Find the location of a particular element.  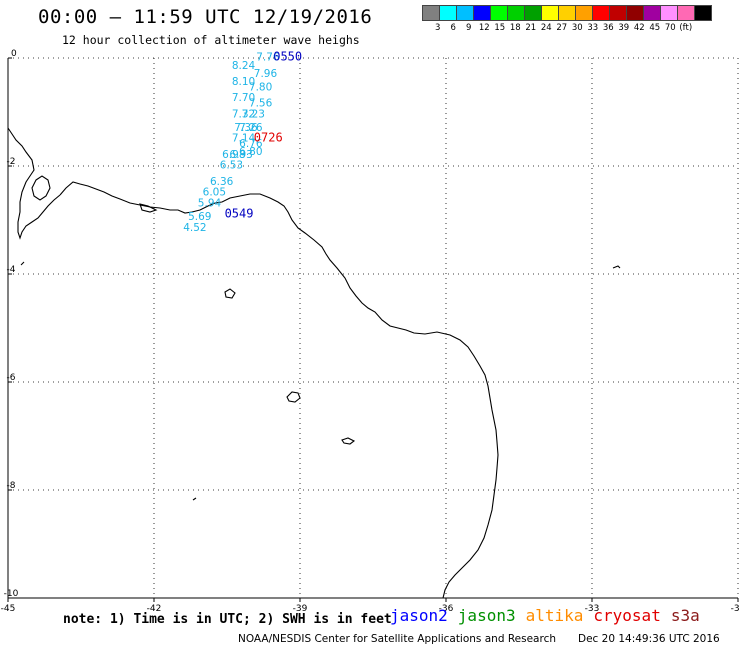

x-tick-label: -42 is located at coordinates (154, 609).